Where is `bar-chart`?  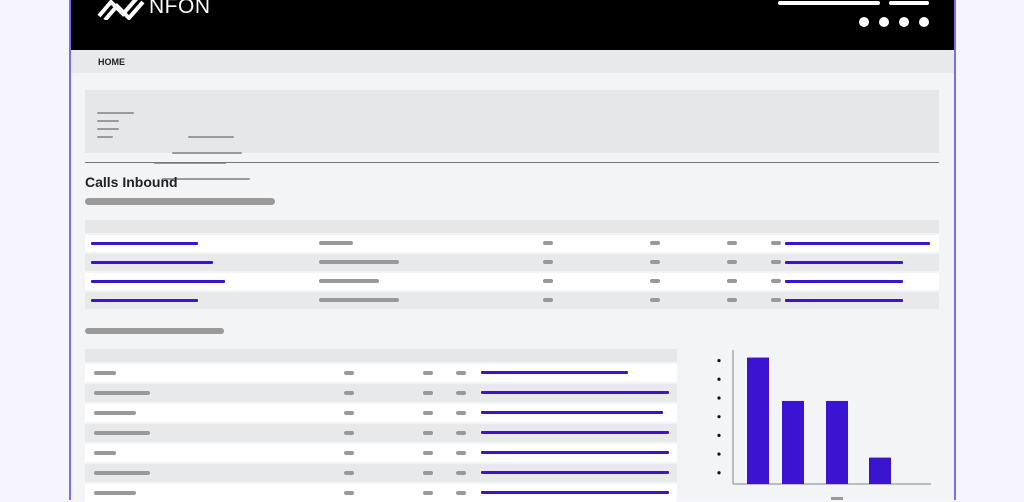
bar-chart is located at coordinates (824, 425).